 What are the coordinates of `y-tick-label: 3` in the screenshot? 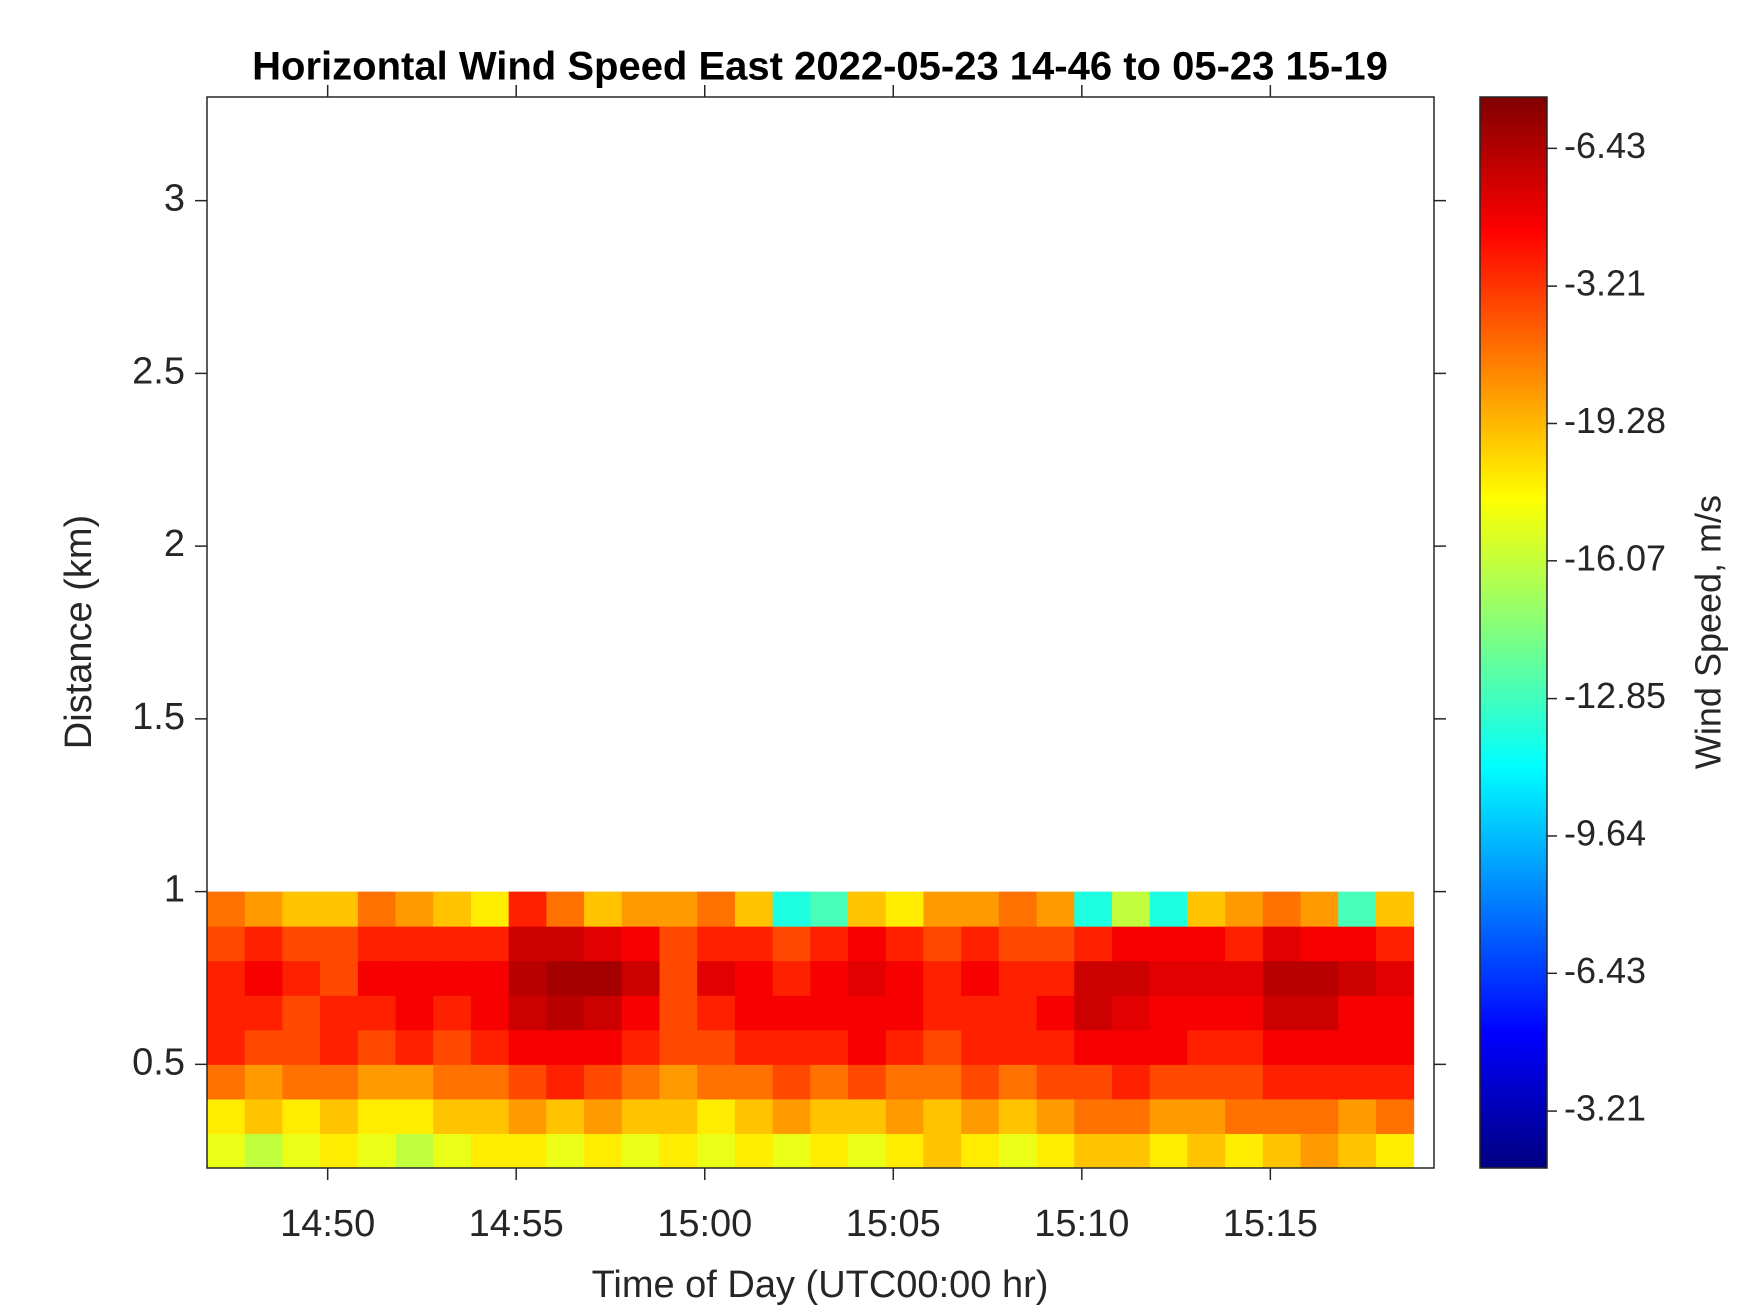 It's located at (174, 199).